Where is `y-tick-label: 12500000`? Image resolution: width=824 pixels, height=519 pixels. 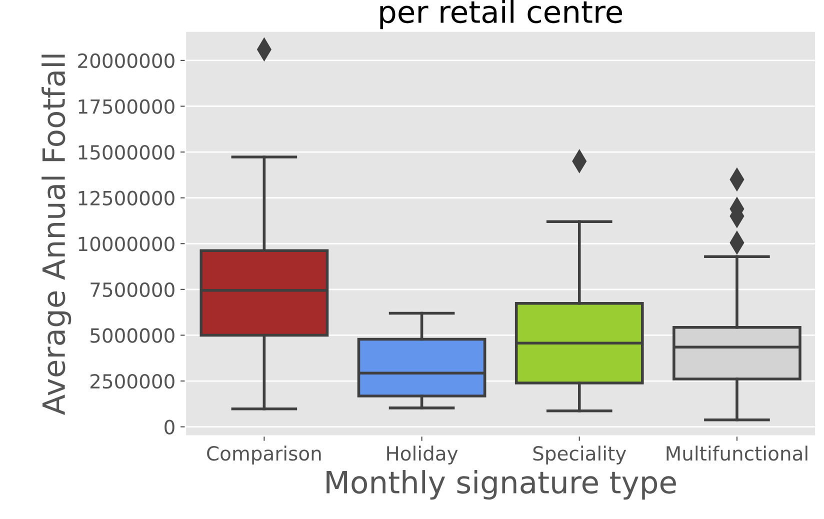
y-tick-label: 12500000 is located at coordinates (126, 198).